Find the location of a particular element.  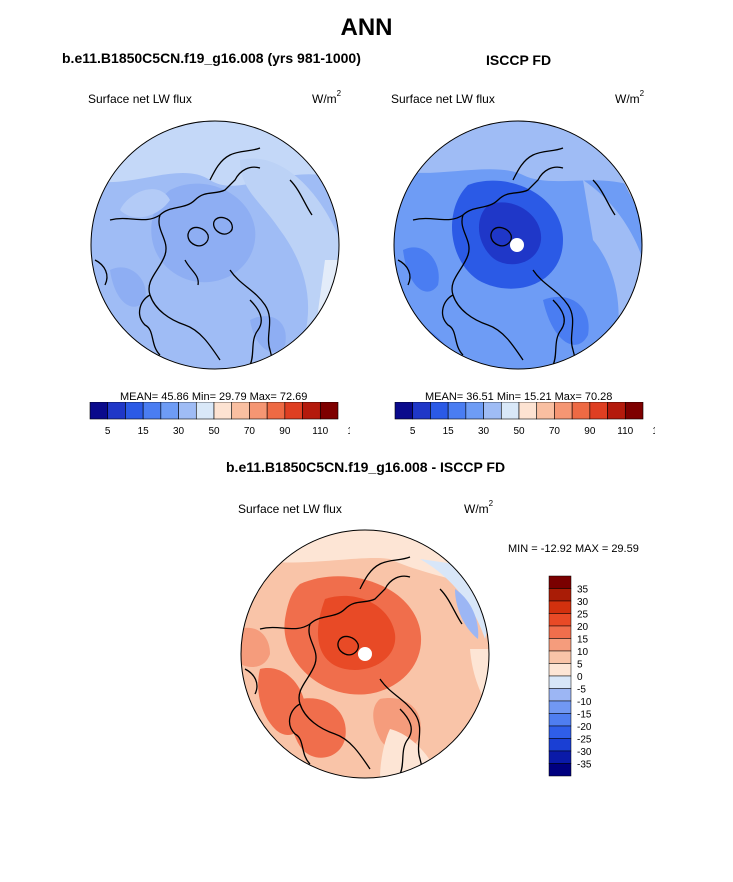

right-panel-title: ISCCP FD is located at coordinates (519, 60).